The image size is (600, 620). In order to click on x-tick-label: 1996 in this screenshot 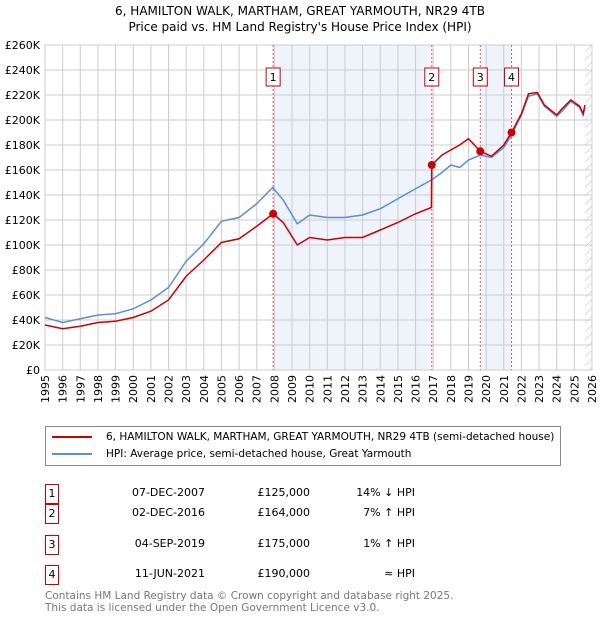, I will do `click(63, 389)`.